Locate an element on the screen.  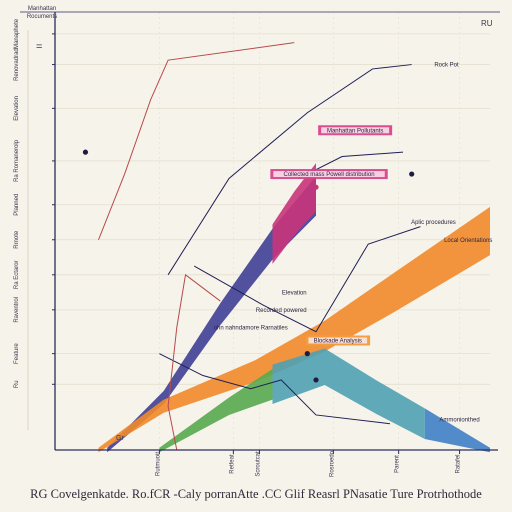
x-tick-label-1: Retfeat is located at coordinates (232, 464).